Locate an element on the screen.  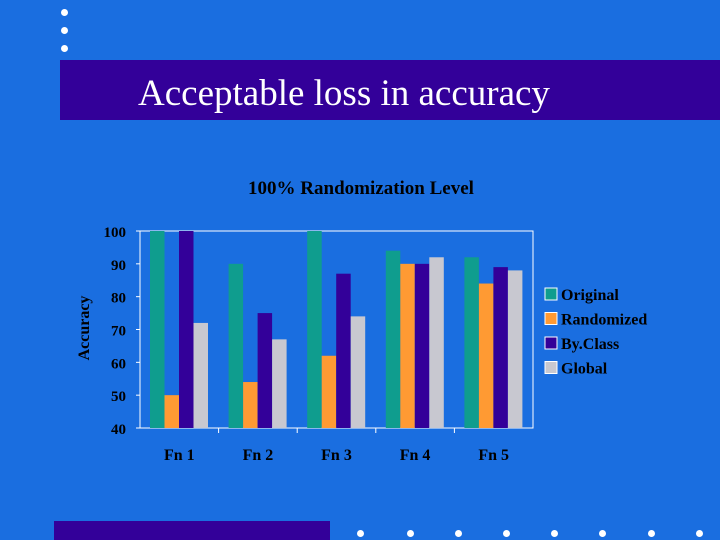
slide-title: Acceptable loss in accuracy is located at coordinates (344, 93).